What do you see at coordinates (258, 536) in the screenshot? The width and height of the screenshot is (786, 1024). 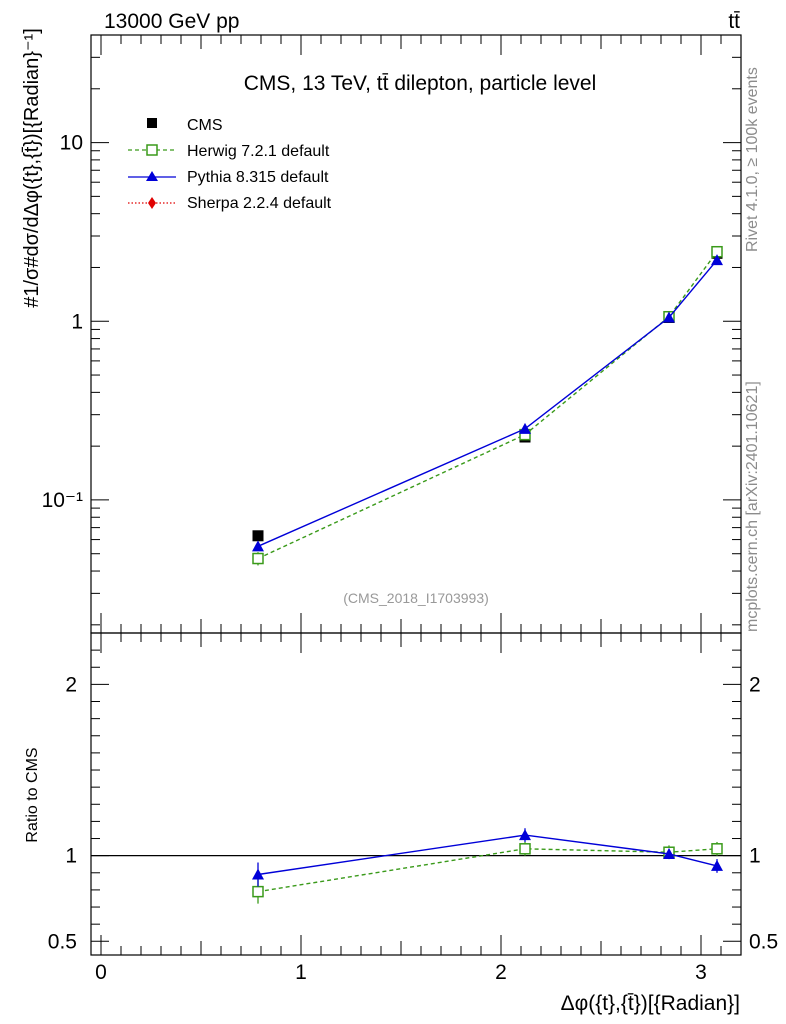 I see `main-point-cms` at bounding box center [258, 536].